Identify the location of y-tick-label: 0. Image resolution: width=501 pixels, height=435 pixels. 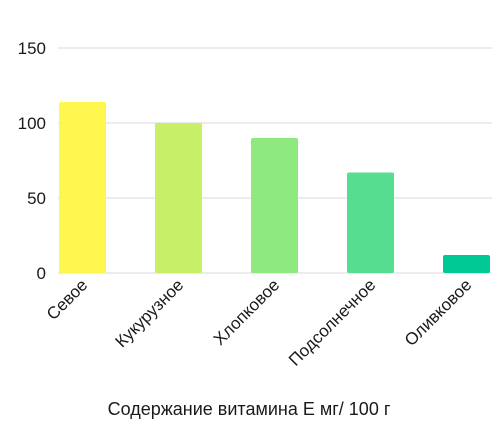
(41, 273).